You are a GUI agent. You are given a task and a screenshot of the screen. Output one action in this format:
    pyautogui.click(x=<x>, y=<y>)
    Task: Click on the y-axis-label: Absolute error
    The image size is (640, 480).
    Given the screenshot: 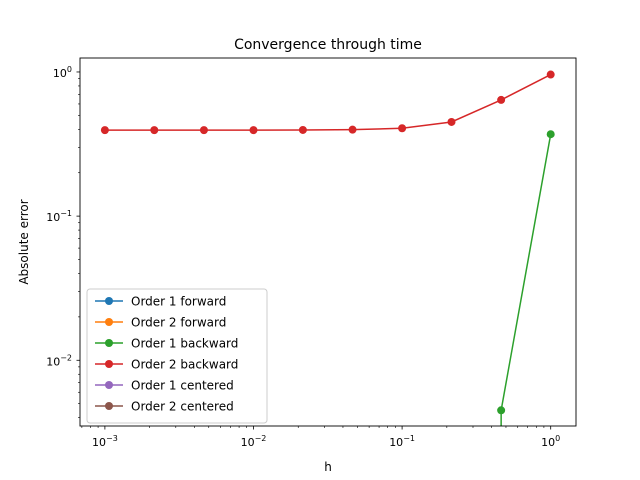 What is the action you would take?
    pyautogui.click(x=24, y=241)
    